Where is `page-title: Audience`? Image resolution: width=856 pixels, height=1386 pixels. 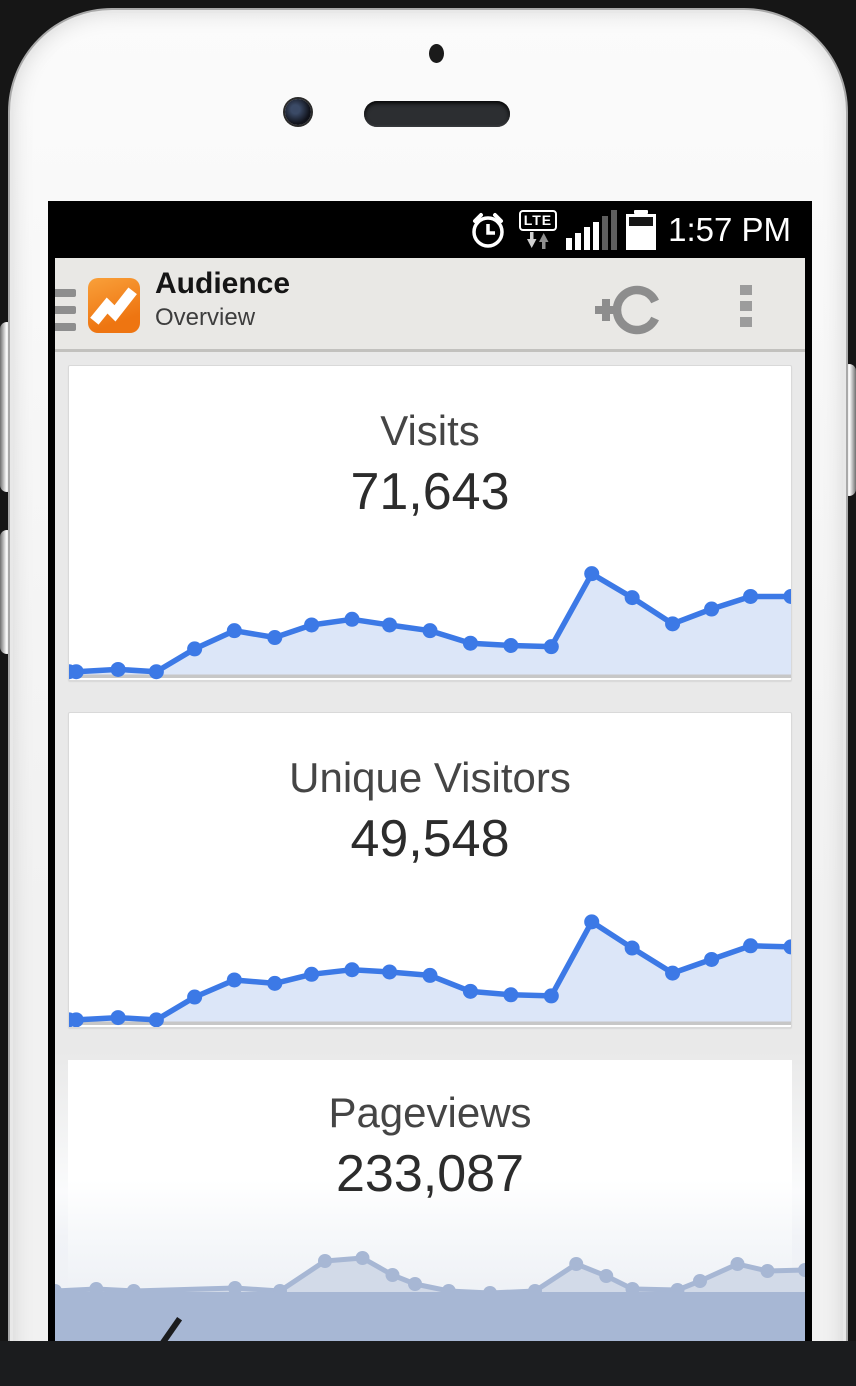
page-title: Audience is located at coordinates (223, 283).